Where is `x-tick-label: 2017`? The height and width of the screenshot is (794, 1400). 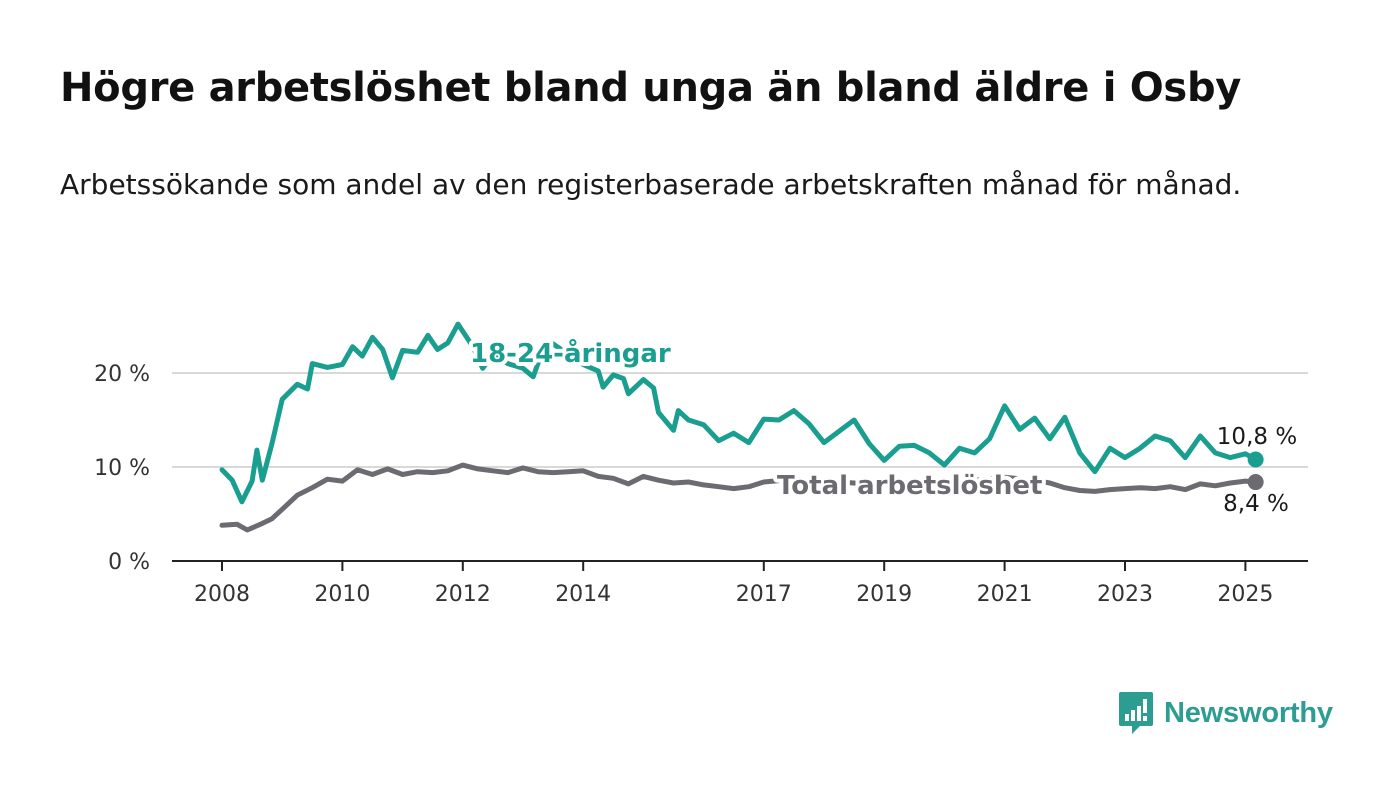
x-tick-label: 2017 is located at coordinates (764, 594).